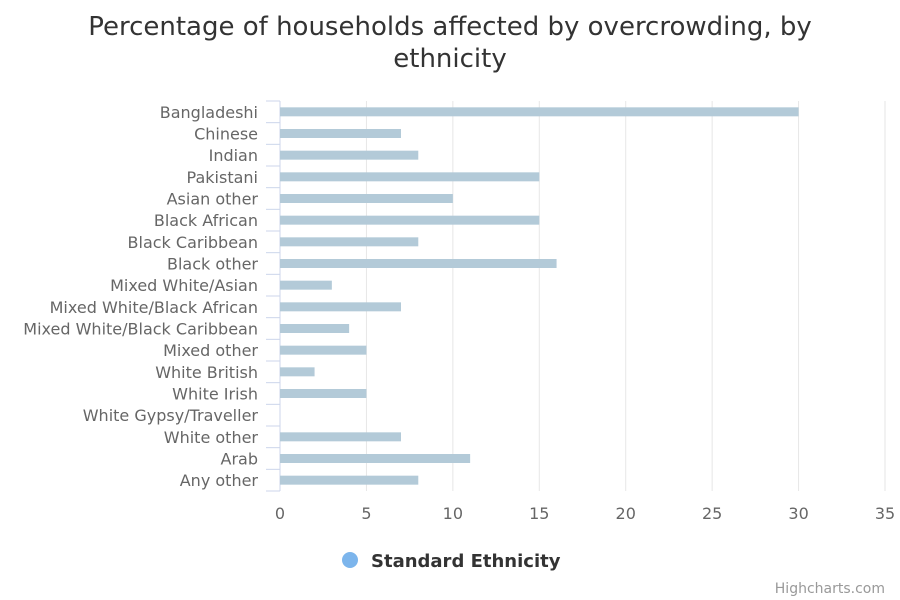 The height and width of the screenshot is (600, 900). What do you see at coordinates (210, 350) in the screenshot?
I see `category-label-11: Mixed other` at bounding box center [210, 350].